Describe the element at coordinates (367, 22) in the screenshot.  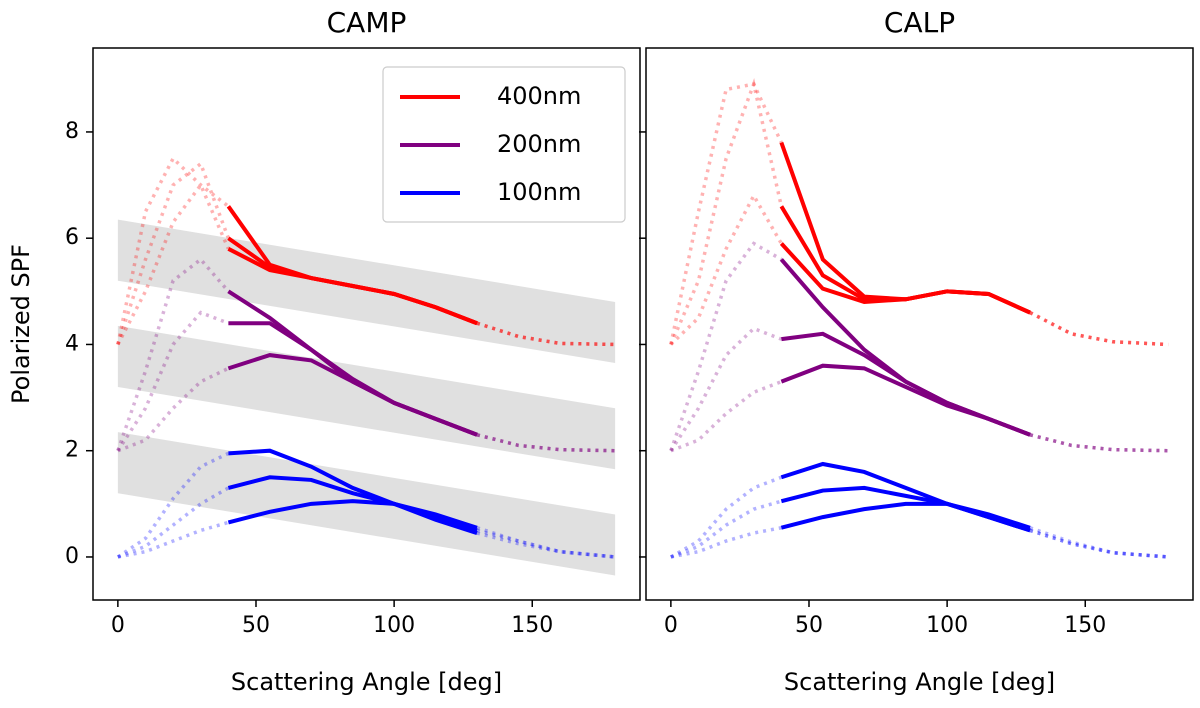
I see `chart-title: CAMP` at that location.